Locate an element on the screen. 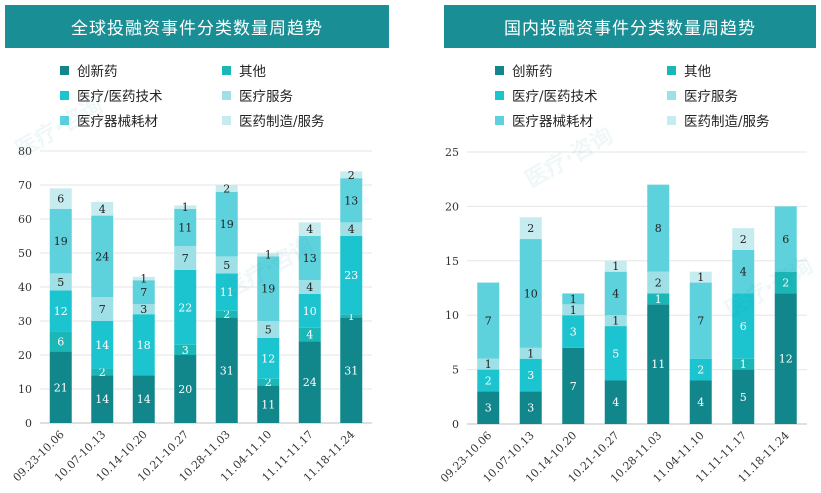 This screenshot has height=493, width=821. legend-label: 创新药 is located at coordinates (97, 72).